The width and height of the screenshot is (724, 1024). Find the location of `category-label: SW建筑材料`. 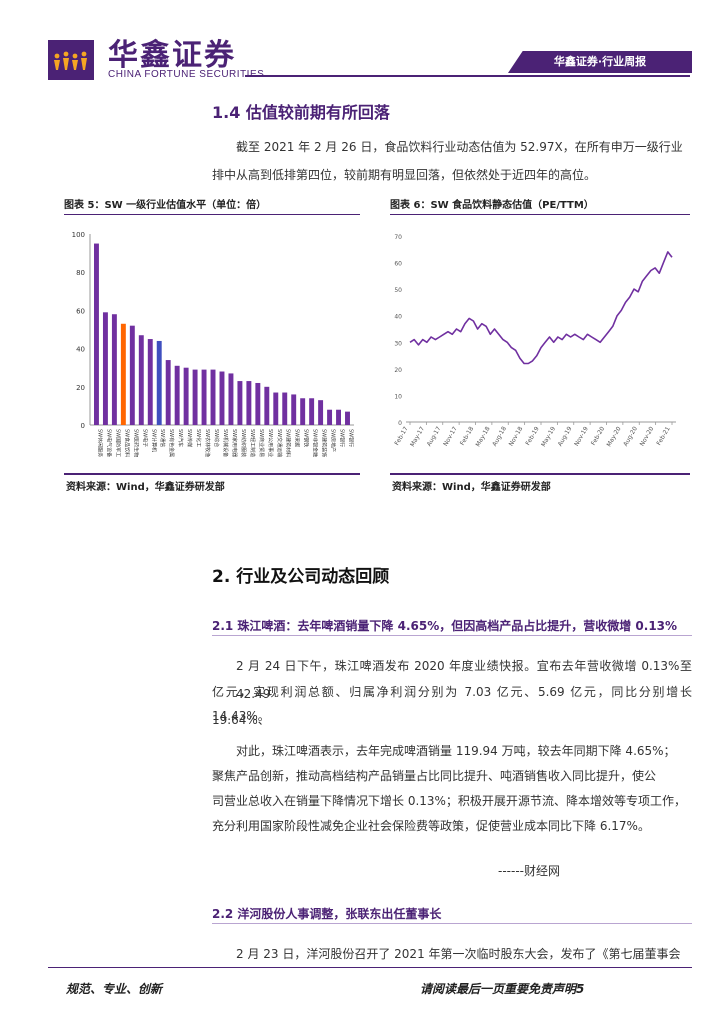

category-label: SW建筑材料 is located at coordinates (288, 443).